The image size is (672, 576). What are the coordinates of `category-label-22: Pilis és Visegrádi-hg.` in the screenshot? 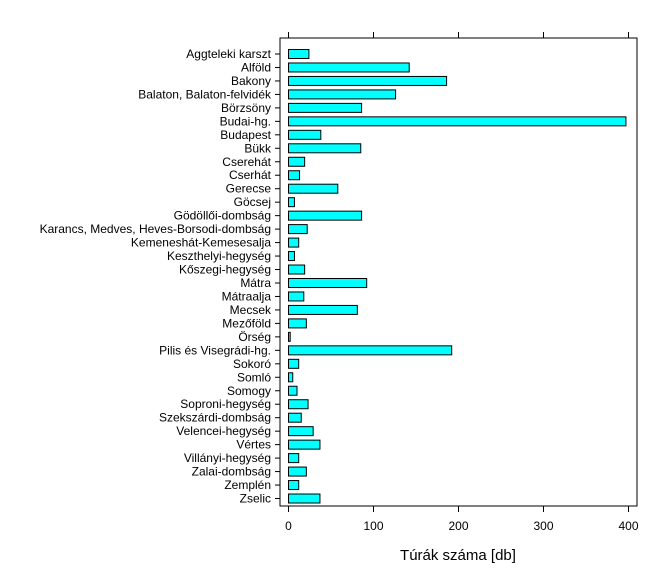 It's located at (215, 350).